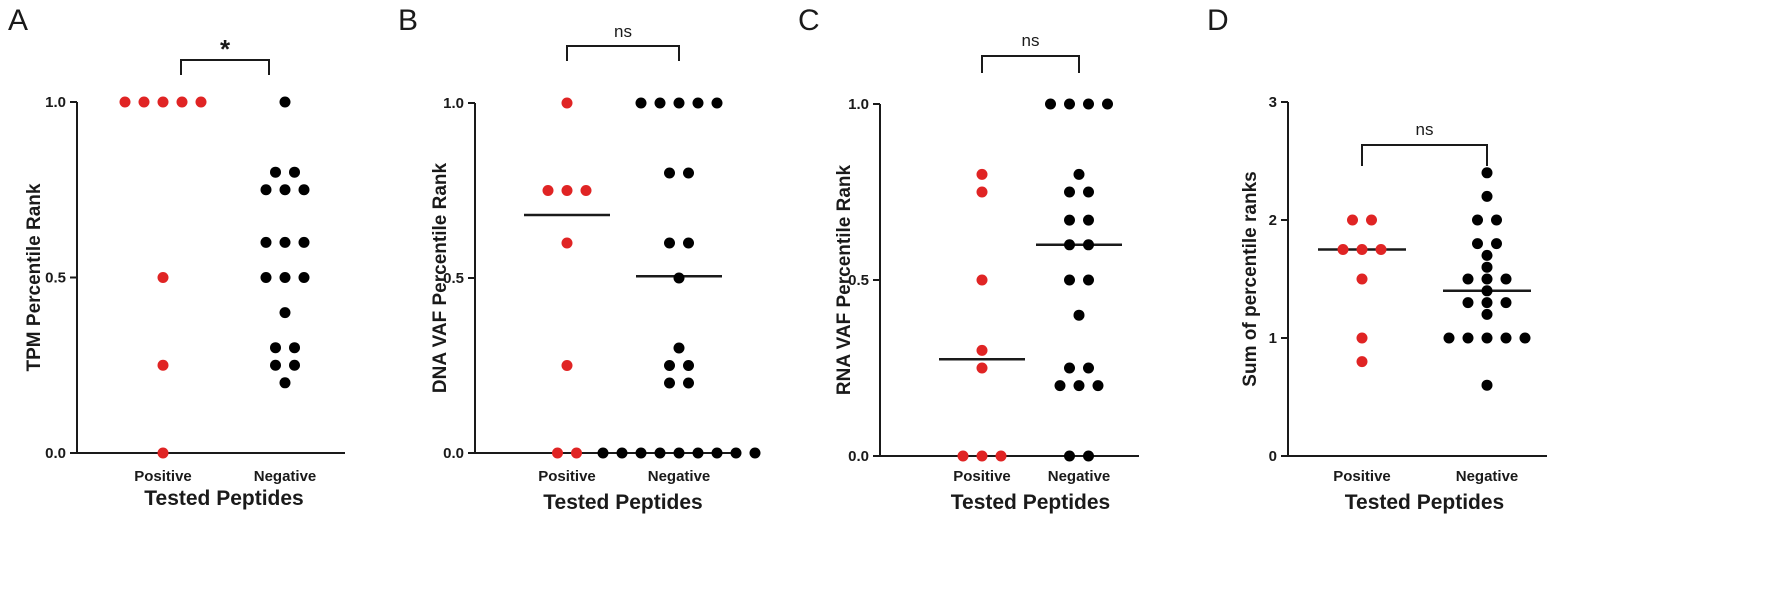  What do you see at coordinates (844, 279) in the screenshot?
I see `y-axis-title: RNA VAF Percentile Rank` at bounding box center [844, 279].